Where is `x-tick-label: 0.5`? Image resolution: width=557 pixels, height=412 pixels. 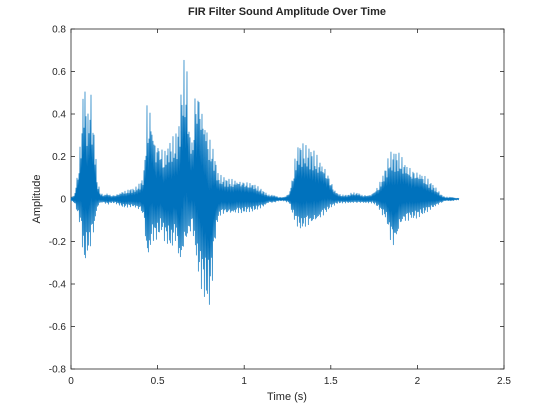 x-tick-label: 0.5 is located at coordinates (158, 381).